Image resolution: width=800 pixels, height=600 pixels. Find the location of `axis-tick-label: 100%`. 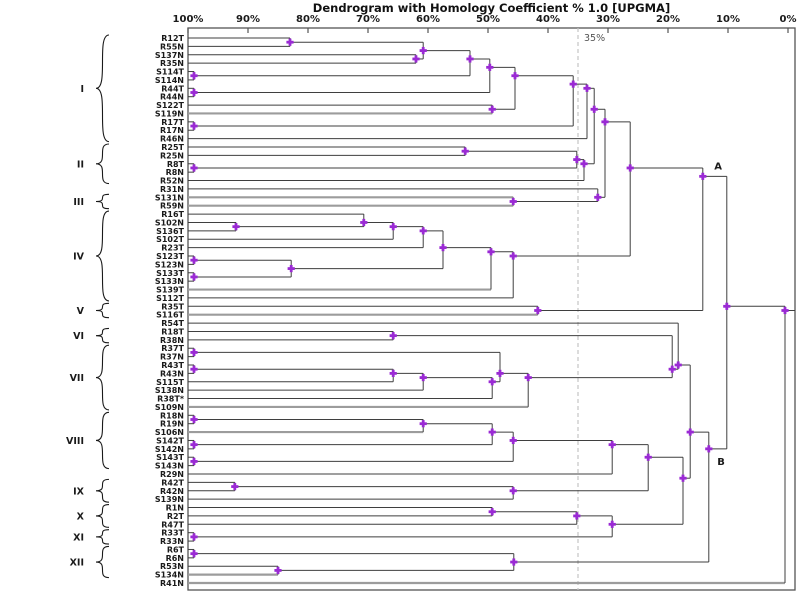

axis-tick-label: 100% is located at coordinates (188, 19).